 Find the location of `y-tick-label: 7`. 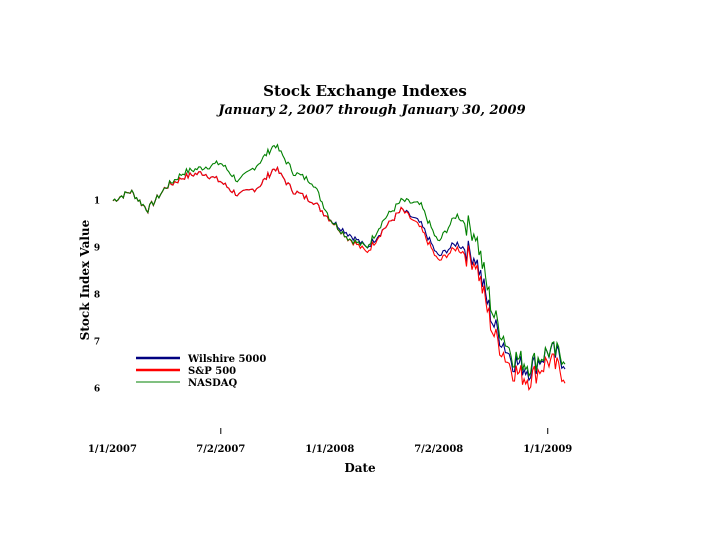

y-tick-label: 7 is located at coordinates (97, 343).